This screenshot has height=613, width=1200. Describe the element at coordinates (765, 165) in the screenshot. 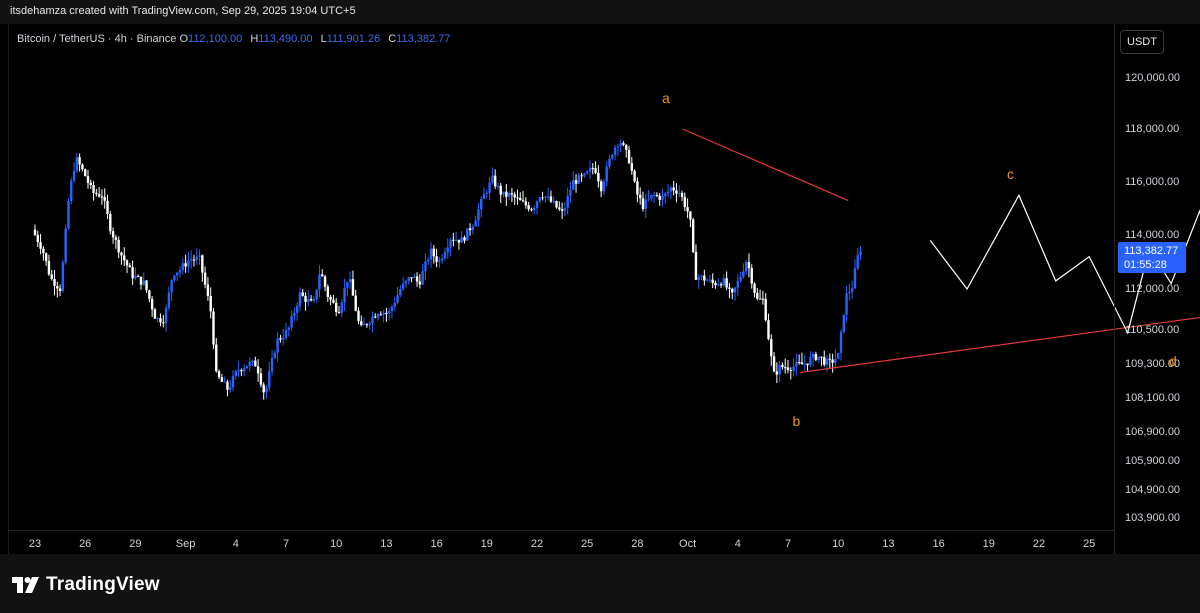

I see `trendline-upper` at that location.